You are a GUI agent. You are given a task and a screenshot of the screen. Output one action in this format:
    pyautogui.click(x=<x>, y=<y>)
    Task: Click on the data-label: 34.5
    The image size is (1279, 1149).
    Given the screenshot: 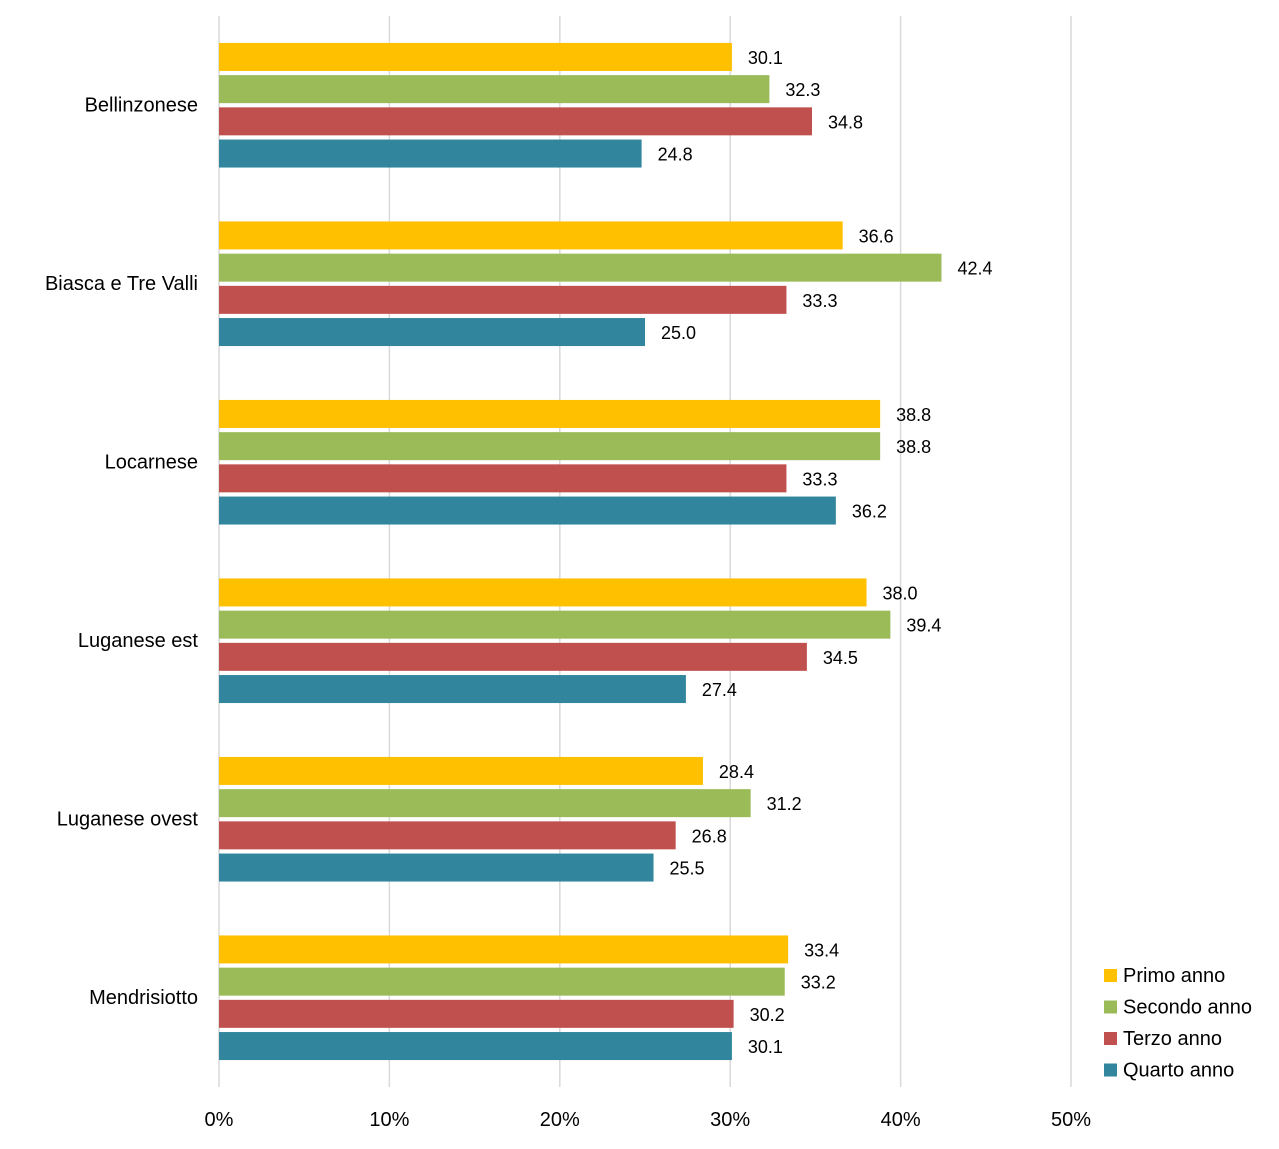 What is the action you would take?
    pyautogui.click(x=840, y=658)
    